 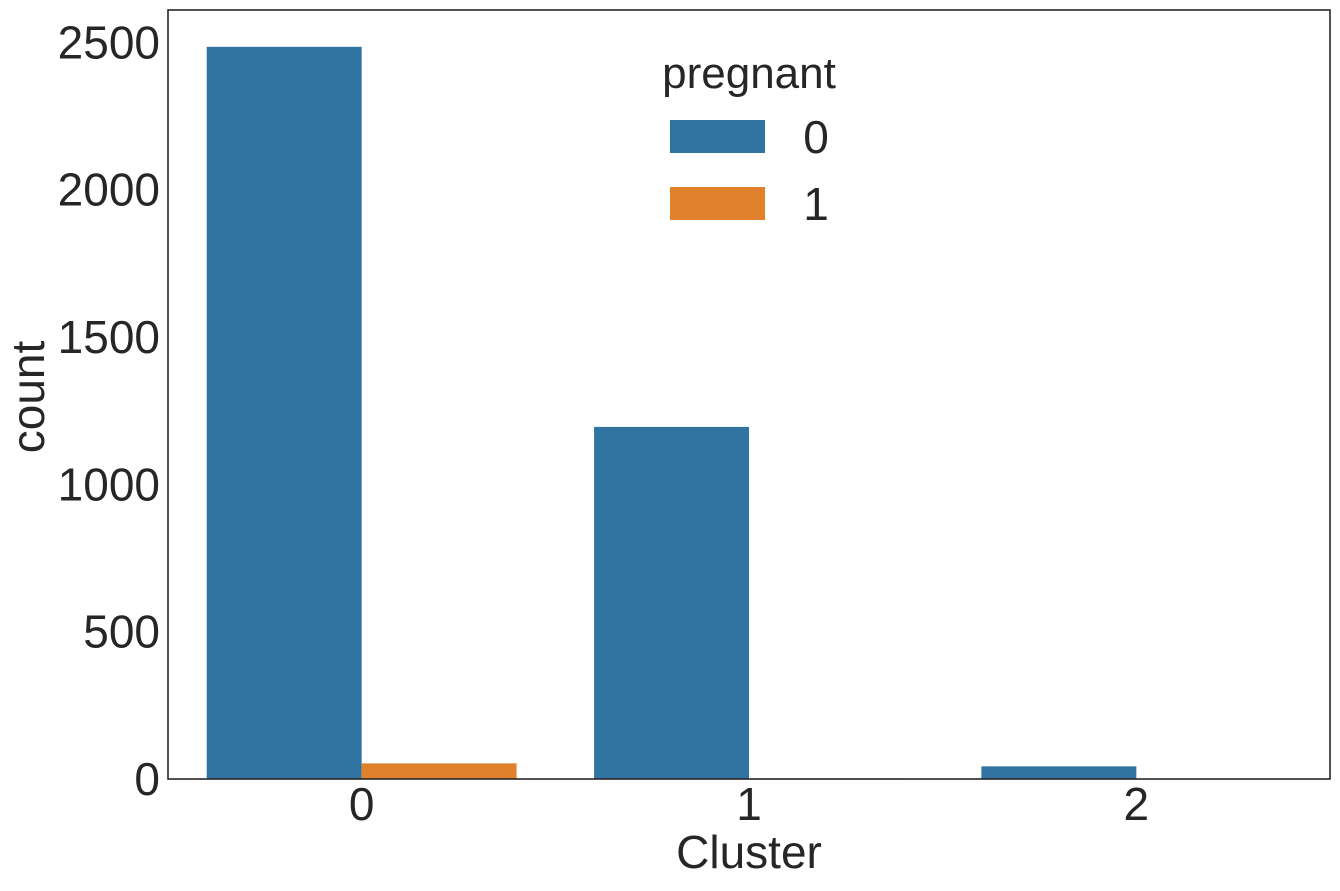 What do you see at coordinates (109, 42) in the screenshot?
I see `y-tick-label: 2500` at bounding box center [109, 42].